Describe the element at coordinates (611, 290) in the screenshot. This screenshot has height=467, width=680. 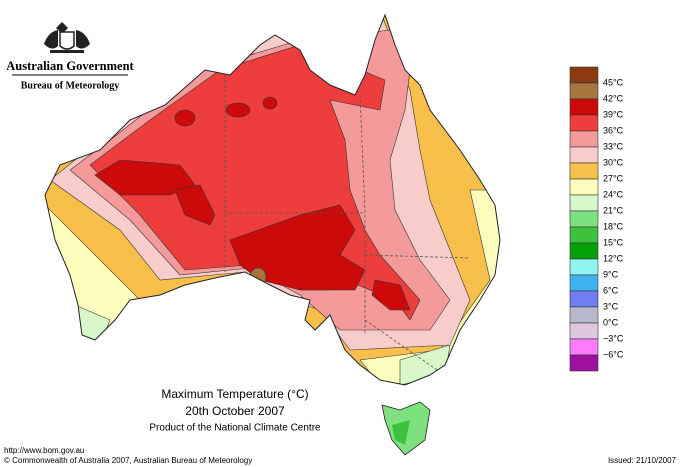
I see `legend-label: 6°C` at that location.